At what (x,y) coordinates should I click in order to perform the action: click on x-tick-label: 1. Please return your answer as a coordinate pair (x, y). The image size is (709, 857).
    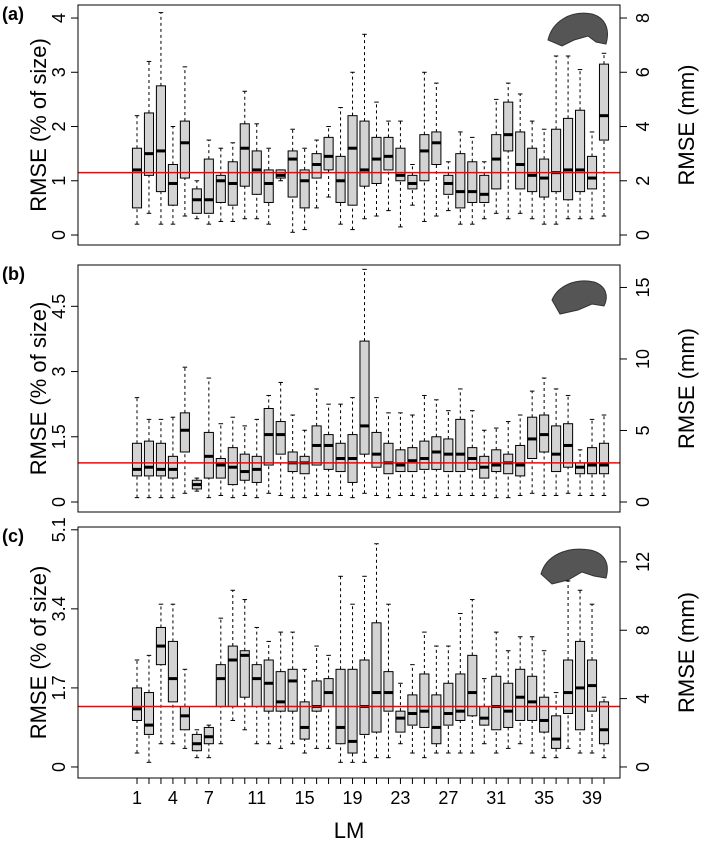
    Looking at the image, I should click on (137, 798).